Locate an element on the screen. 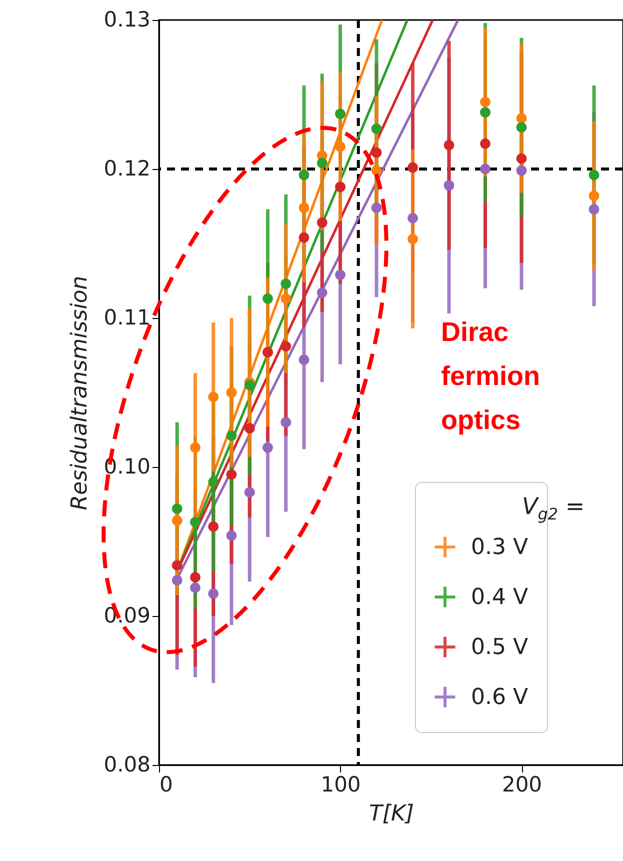 The image size is (623, 861). x-tick-label: 0 is located at coordinates (166, 784).